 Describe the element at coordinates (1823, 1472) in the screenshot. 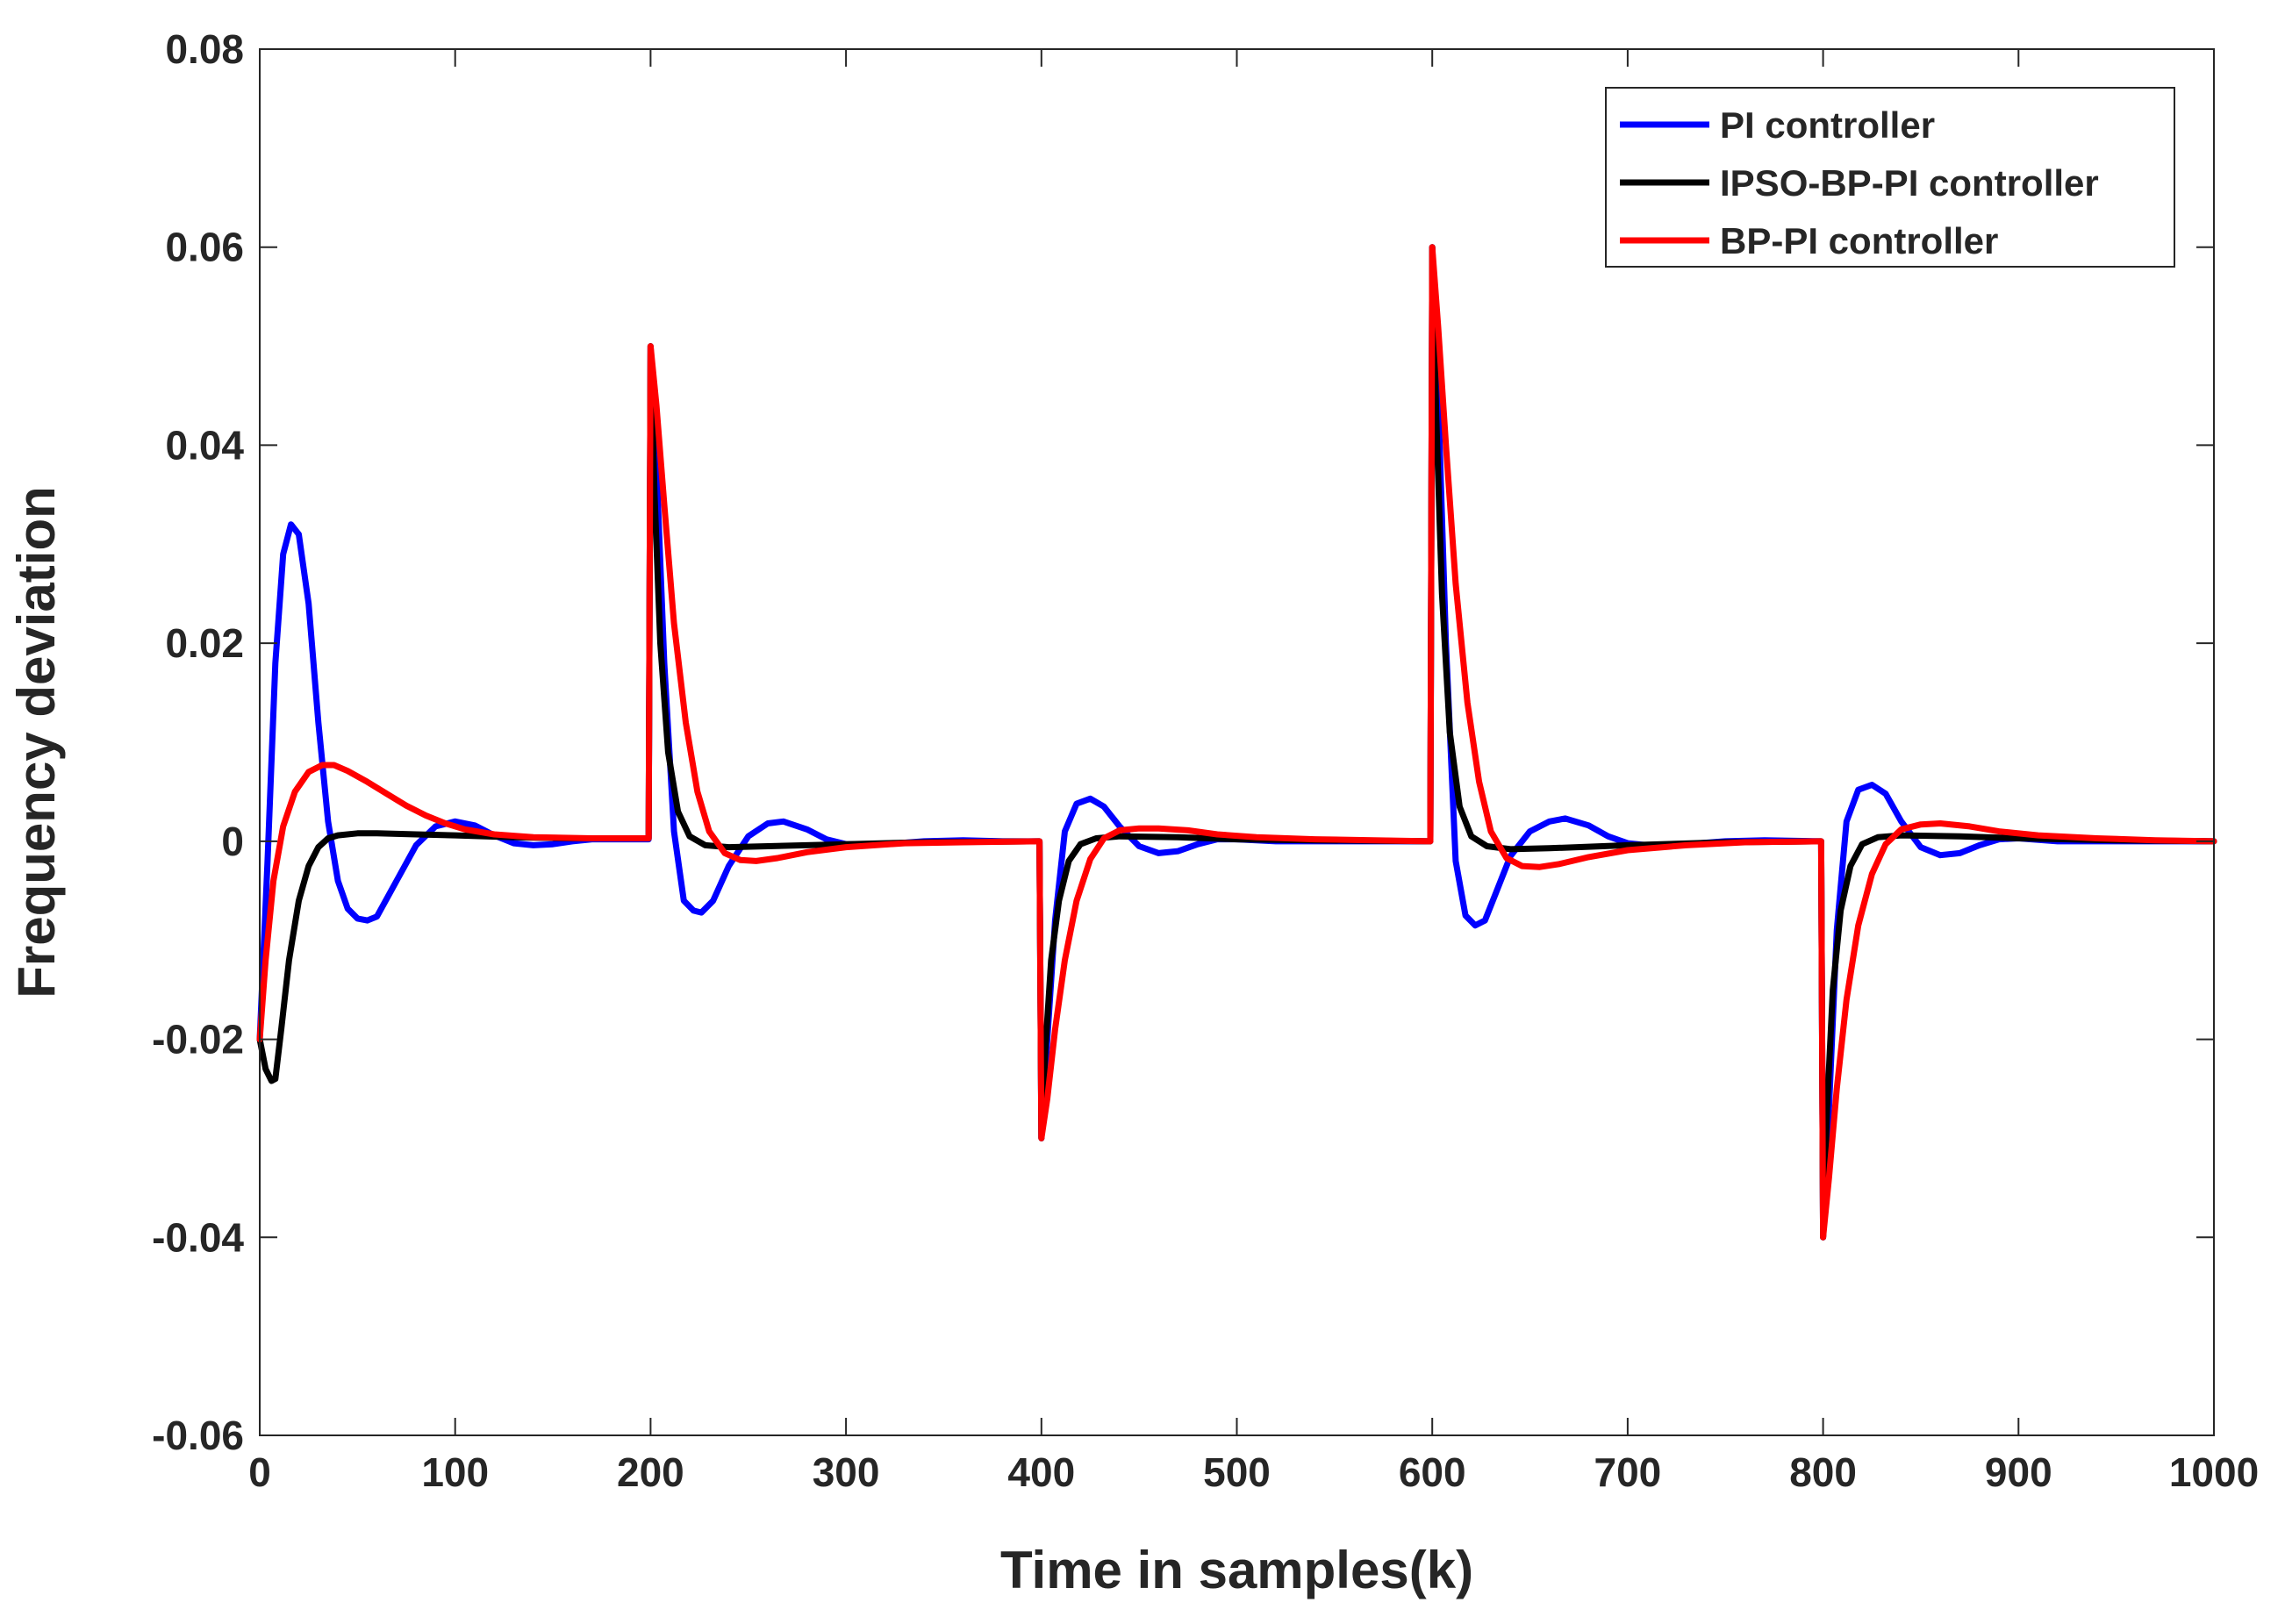

I see `x-tick-label: 800` at that location.